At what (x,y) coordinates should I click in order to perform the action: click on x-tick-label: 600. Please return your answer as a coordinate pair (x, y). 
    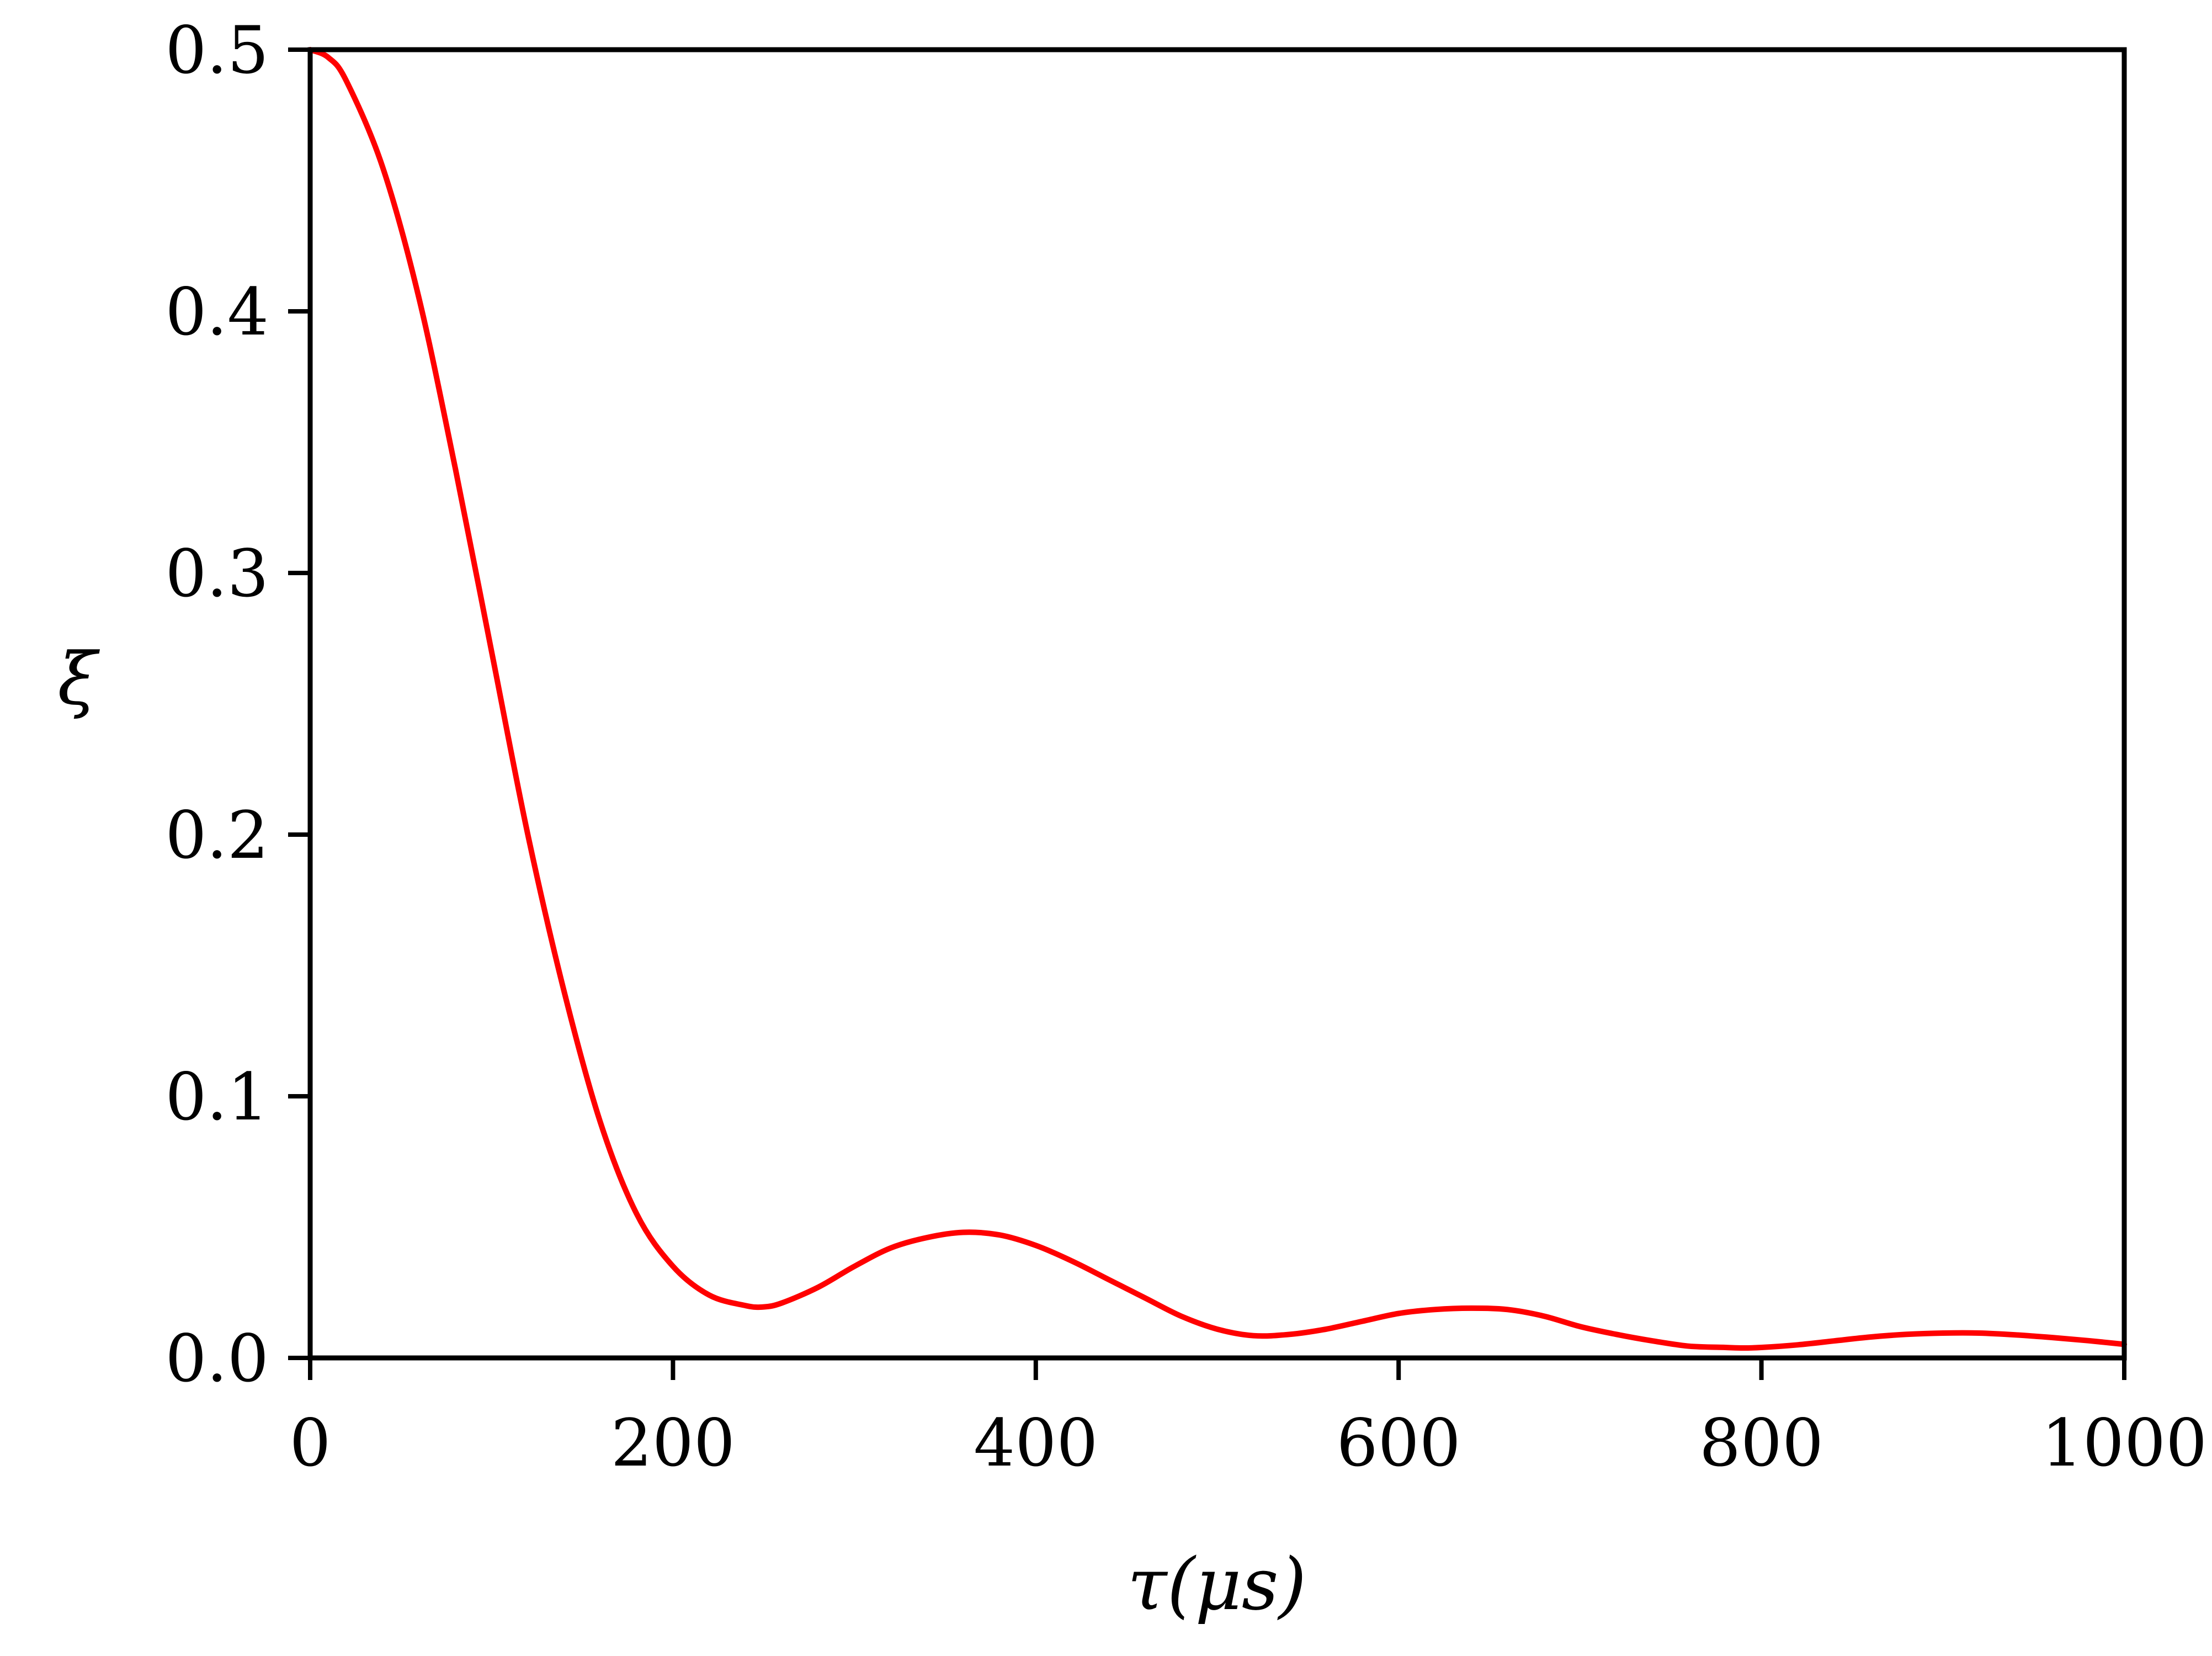
    Looking at the image, I should click on (1399, 1443).